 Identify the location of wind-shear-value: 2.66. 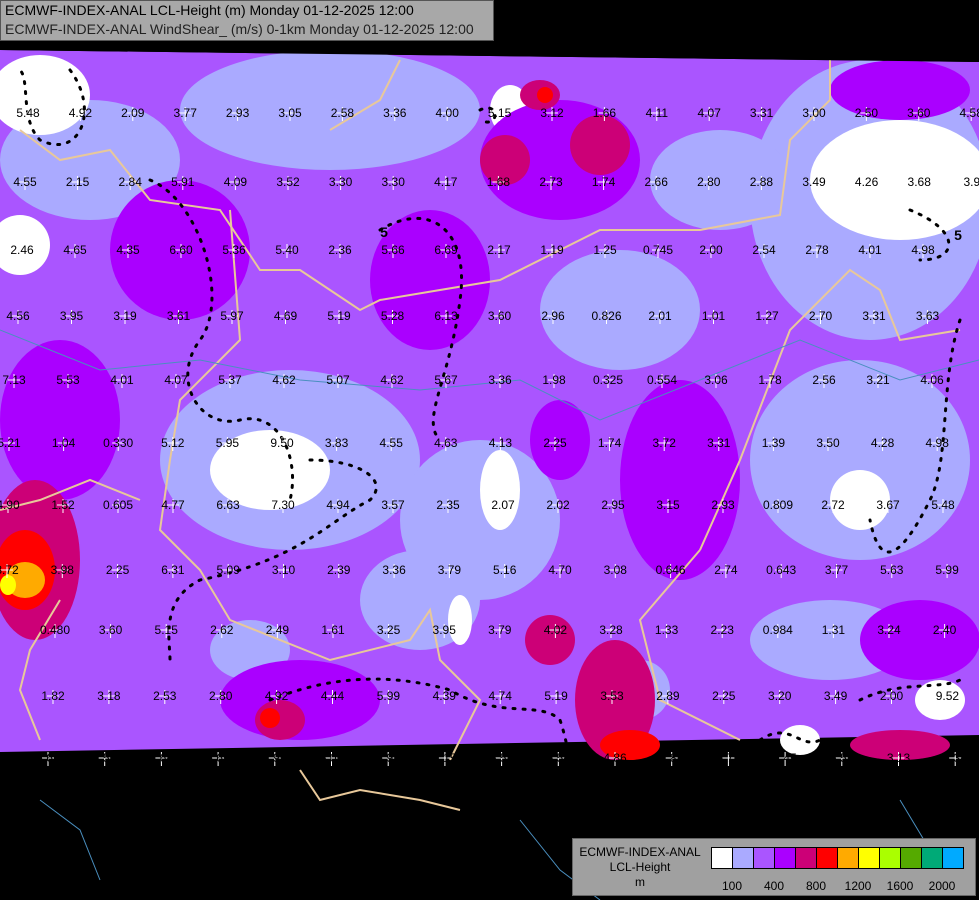
(657, 182).